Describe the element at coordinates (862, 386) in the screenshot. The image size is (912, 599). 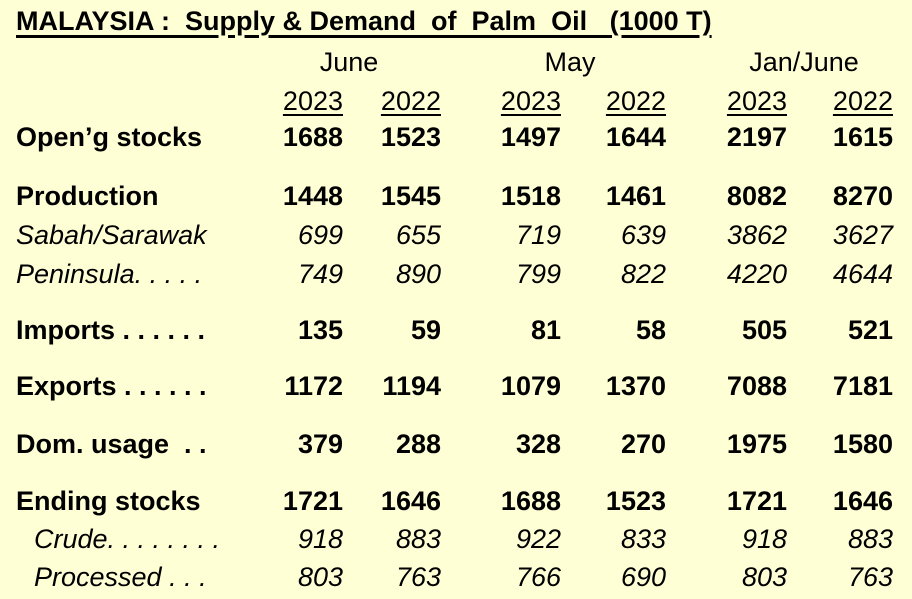
I see `table-cell: 7181` at that location.